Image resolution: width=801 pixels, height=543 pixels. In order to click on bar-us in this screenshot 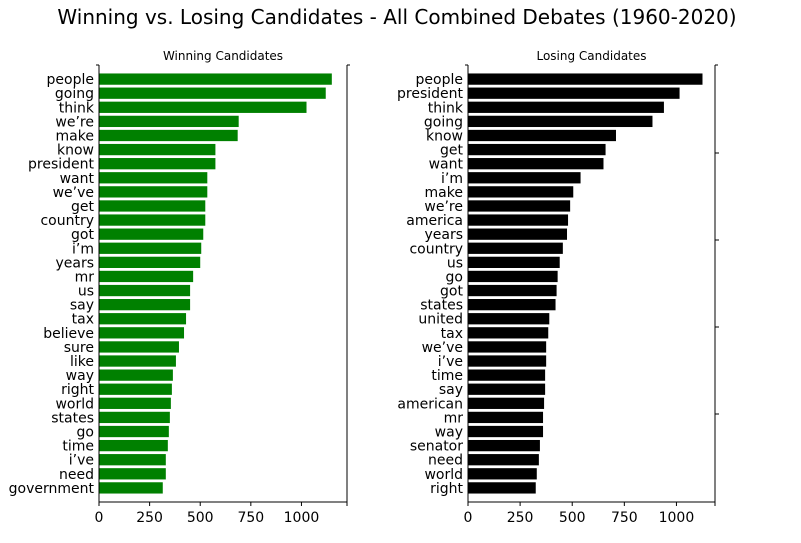, I will do `click(145, 290)`.